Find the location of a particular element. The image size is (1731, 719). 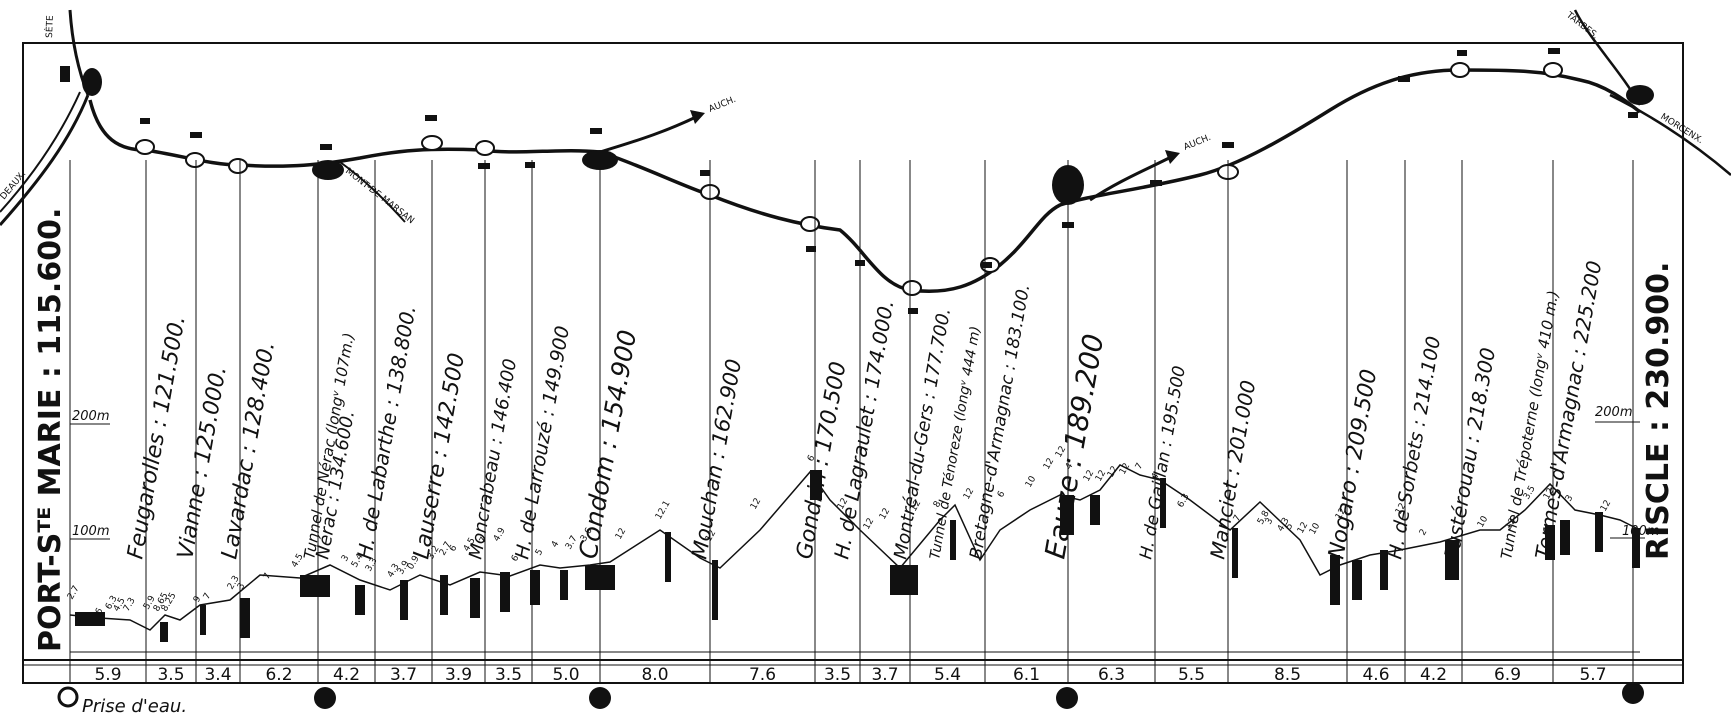

branch-auch-1-label: AUCH. is located at coordinates (722, 105).